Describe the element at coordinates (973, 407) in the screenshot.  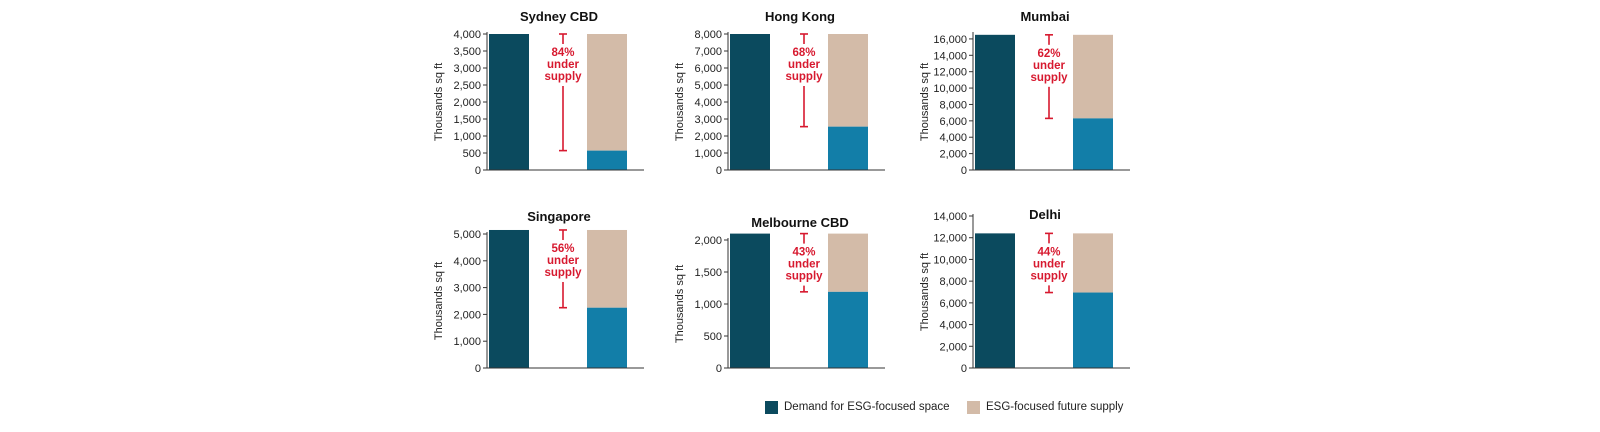
I see `legend-swatch-supply` at that location.